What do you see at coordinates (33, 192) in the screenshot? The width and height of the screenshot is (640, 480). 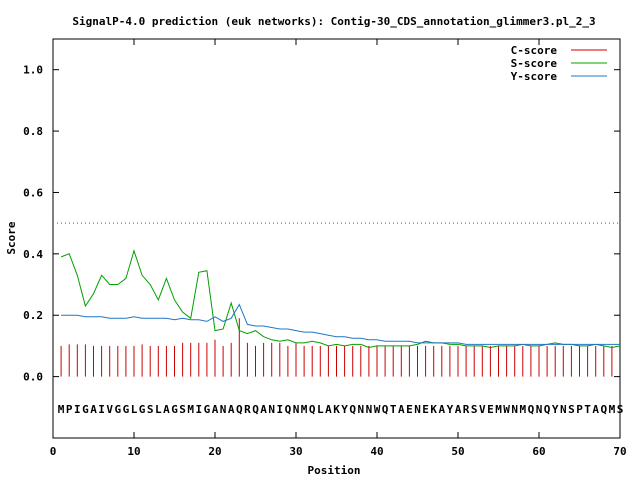 I see `y-tick-label: 0.6` at bounding box center [33, 192].